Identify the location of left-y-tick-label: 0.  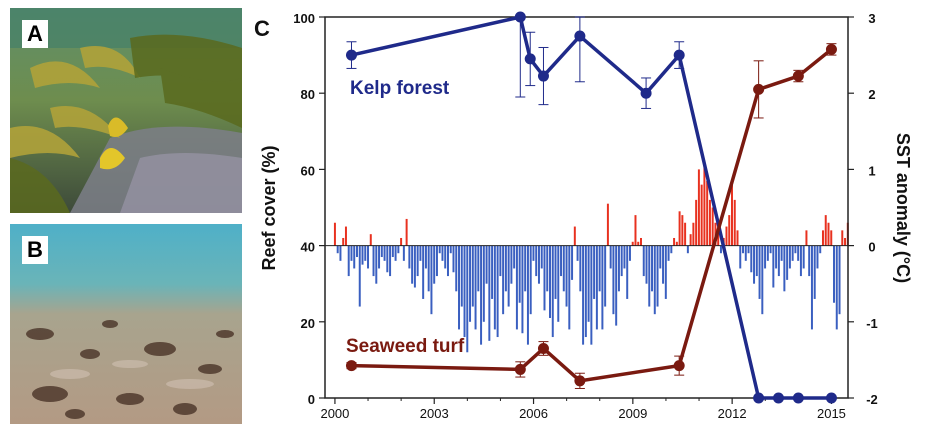
(311, 399).